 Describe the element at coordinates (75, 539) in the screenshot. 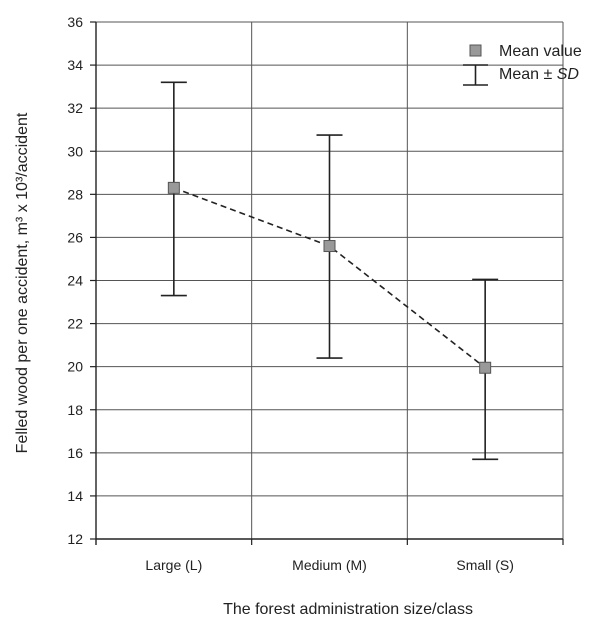

I see `y-tick-label: 12` at that location.